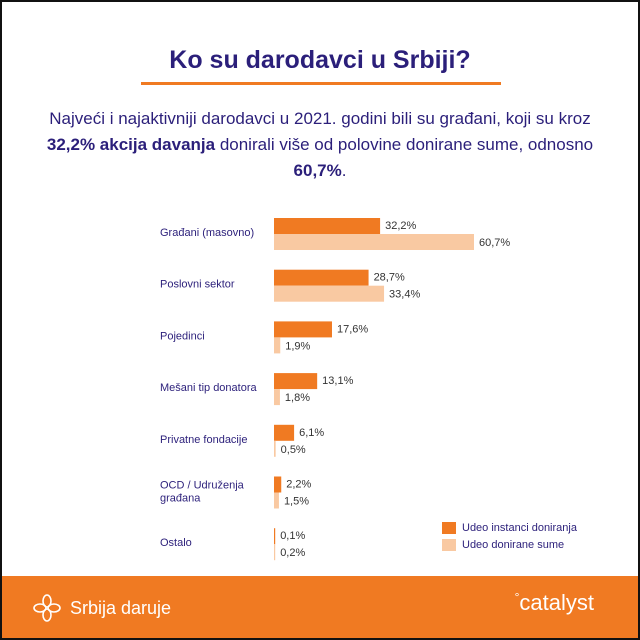 This screenshot has width=640, height=640. Describe the element at coordinates (176, 543) in the screenshot. I see `category-label: Ostalo` at that location.